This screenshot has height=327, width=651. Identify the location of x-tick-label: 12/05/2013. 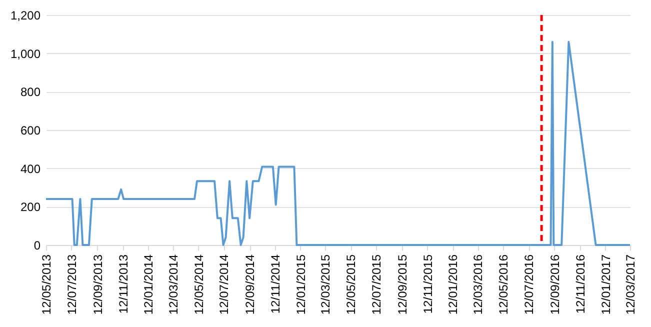
(47, 284).